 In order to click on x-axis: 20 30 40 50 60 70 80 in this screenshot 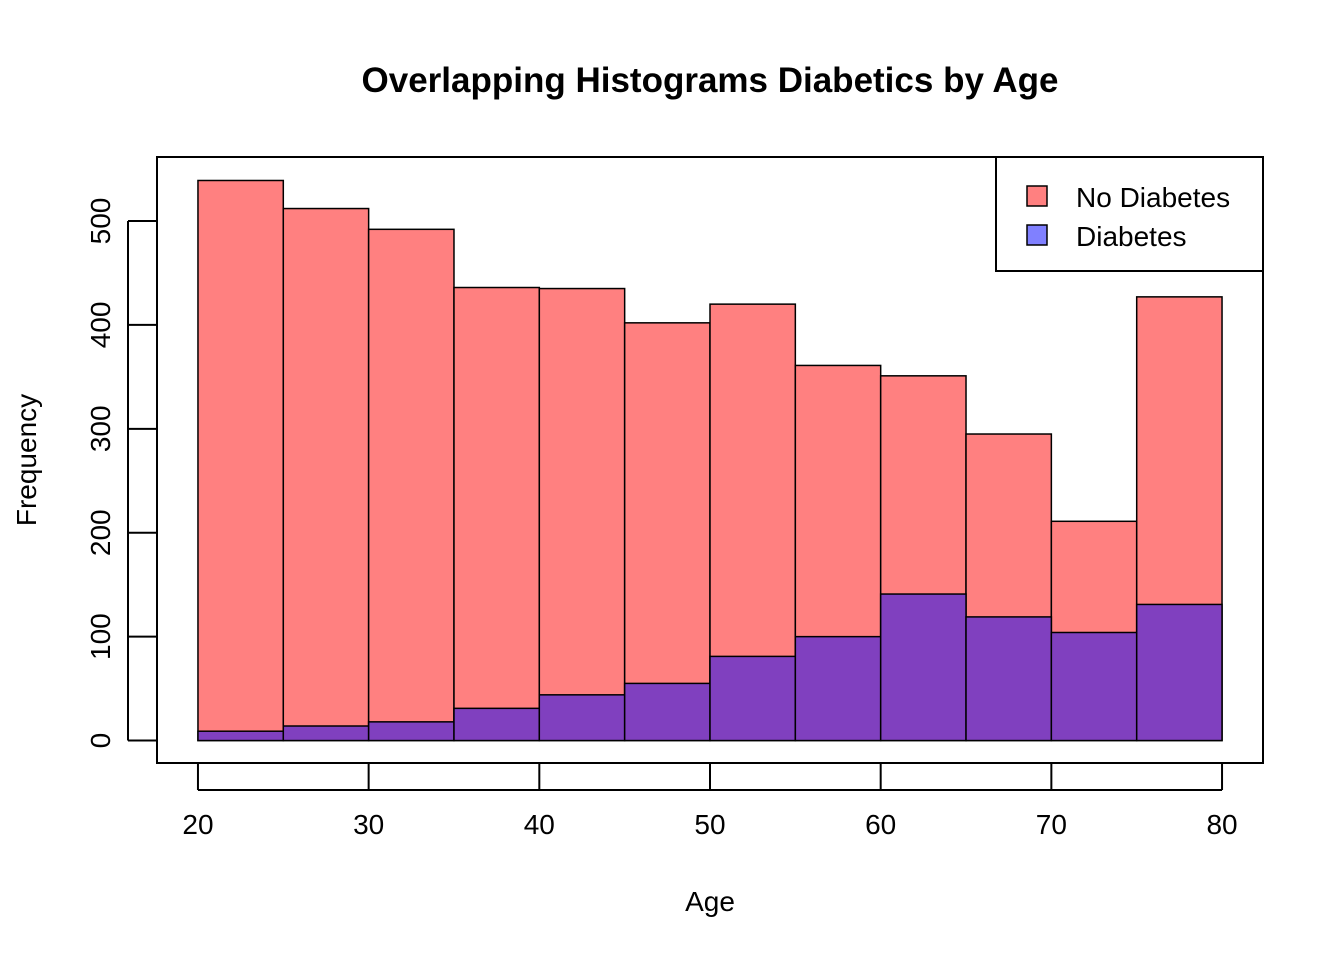, I will do `click(710, 801)`.